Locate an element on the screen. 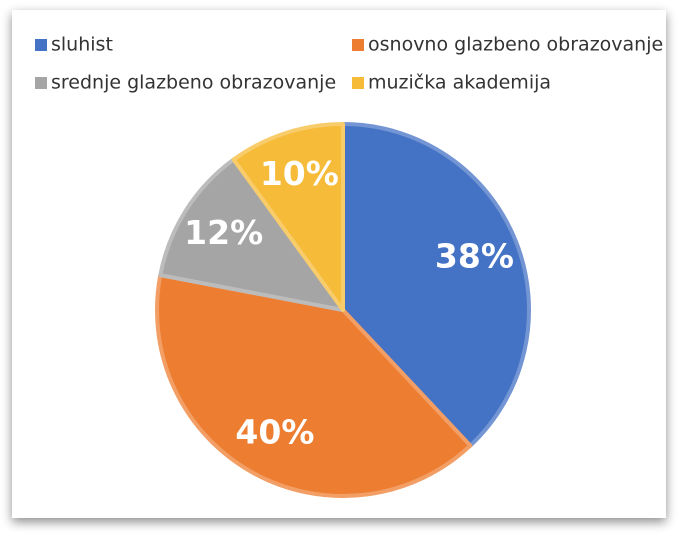  data-label: 12% is located at coordinates (223, 232).